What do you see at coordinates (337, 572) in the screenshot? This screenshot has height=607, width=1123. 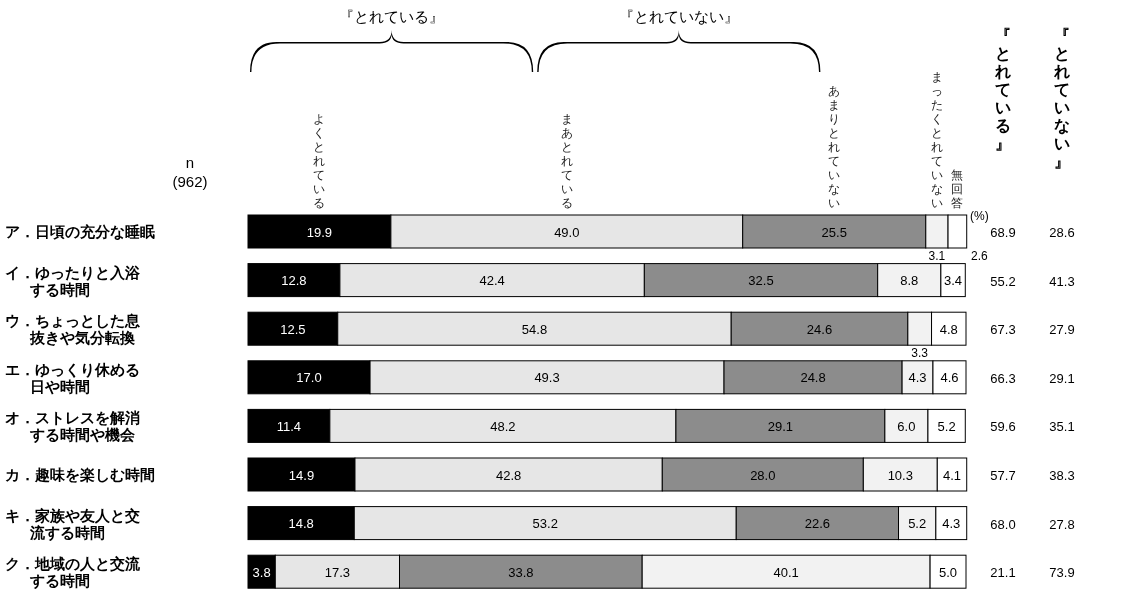 I see `data-label: 17.3` at bounding box center [337, 572].